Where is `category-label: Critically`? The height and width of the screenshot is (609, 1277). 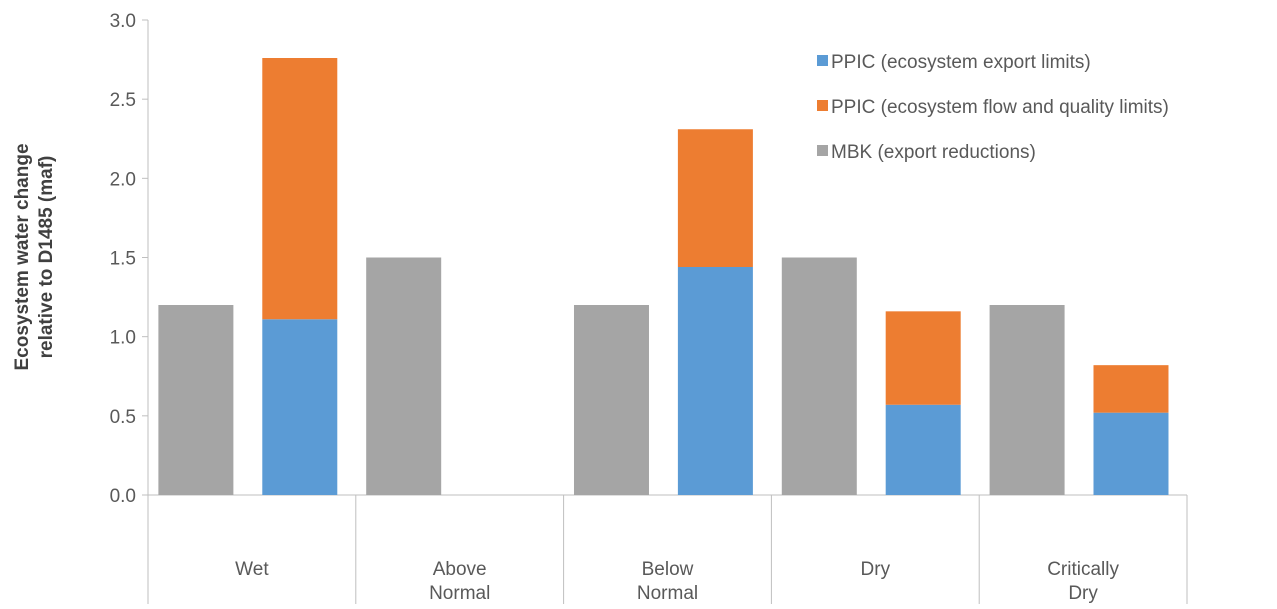
category-label: Critically is located at coordinates (1083, 569).